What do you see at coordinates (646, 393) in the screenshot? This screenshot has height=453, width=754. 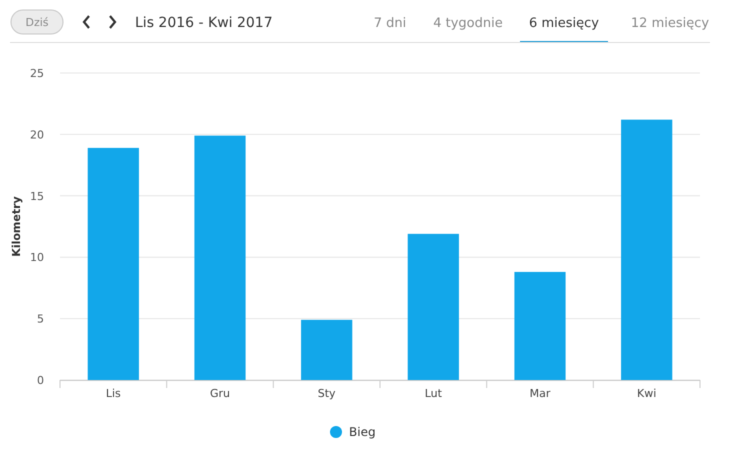 I see `x-tick-label: Kwi` at bounding box center [646, 393].